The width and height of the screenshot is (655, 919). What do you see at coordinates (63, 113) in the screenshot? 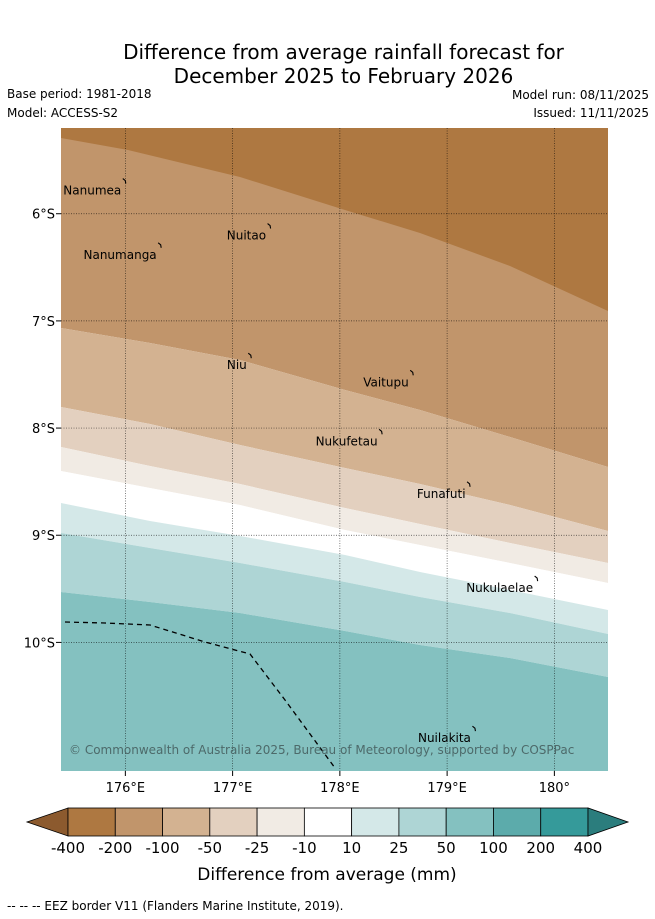
I see `model-text: Model: ACCESS-S2` at bounding box center [63, 113].